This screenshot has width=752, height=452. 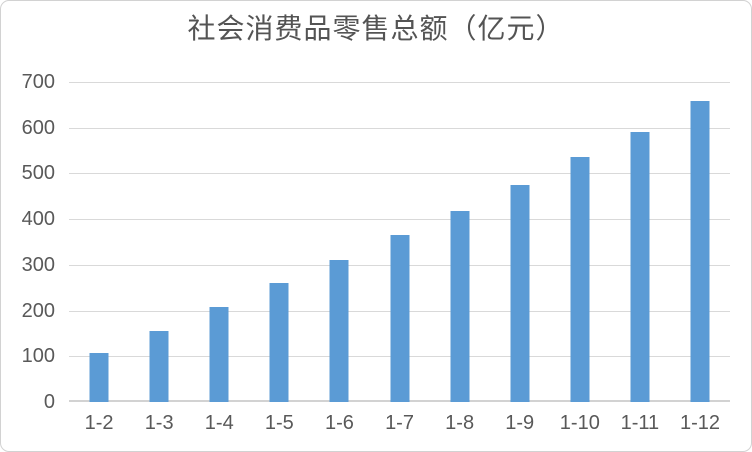 What do you see at coordinates (38, 310) in the screenshot?
I see `y-axis-tick-label: 200` at bounding box center [38, 310].